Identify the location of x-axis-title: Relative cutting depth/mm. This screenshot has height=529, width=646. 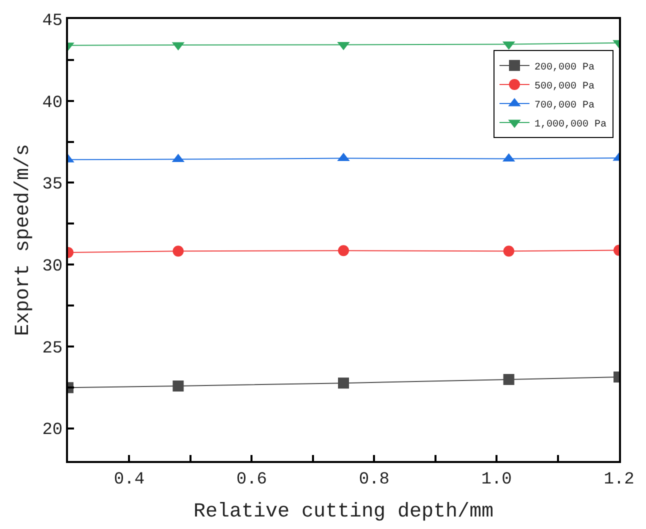
(343, 512).